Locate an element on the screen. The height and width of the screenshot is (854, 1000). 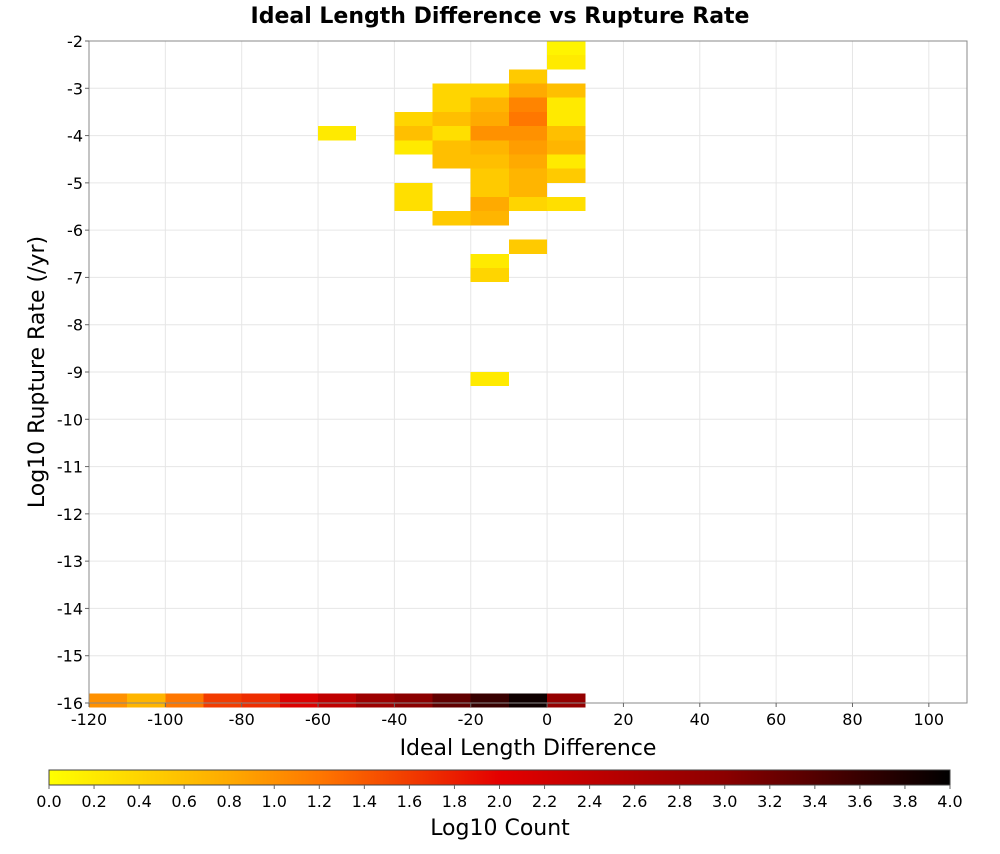
colorbar-tick-label: 1.8 is located at coordinates (454, 801).